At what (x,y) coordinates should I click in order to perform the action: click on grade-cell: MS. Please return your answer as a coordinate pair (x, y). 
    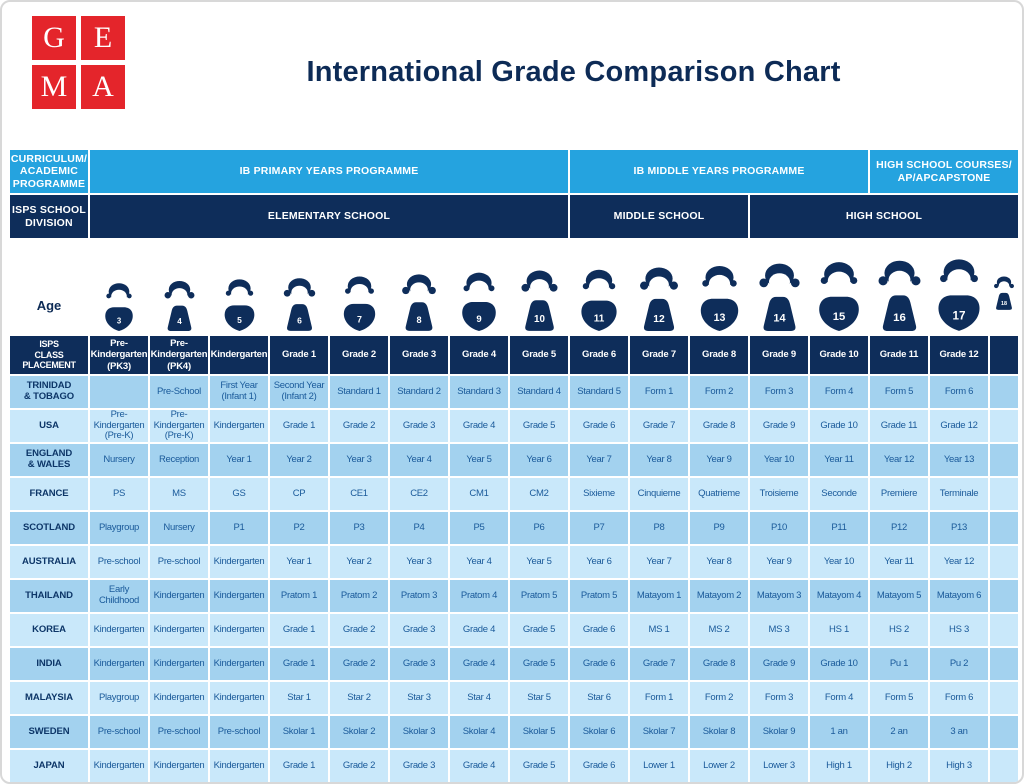
    Looking at the image, I should click on (179, 494).